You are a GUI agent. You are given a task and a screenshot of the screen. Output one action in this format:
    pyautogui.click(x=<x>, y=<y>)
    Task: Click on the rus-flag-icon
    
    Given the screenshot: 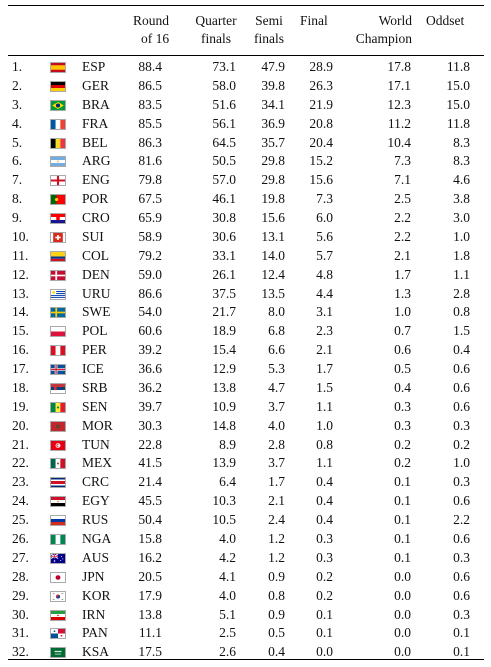 What is the action you would take?
    pyautogui.click(x=58, y=521)
    